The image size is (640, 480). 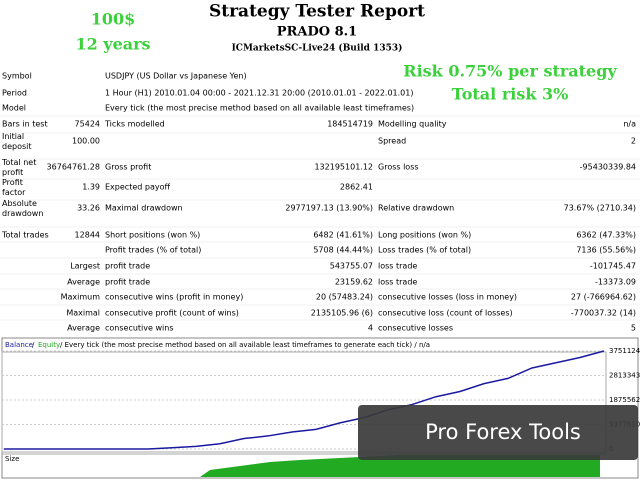 I want to click on row-label: Profit factor, so click(x=14, y=187).